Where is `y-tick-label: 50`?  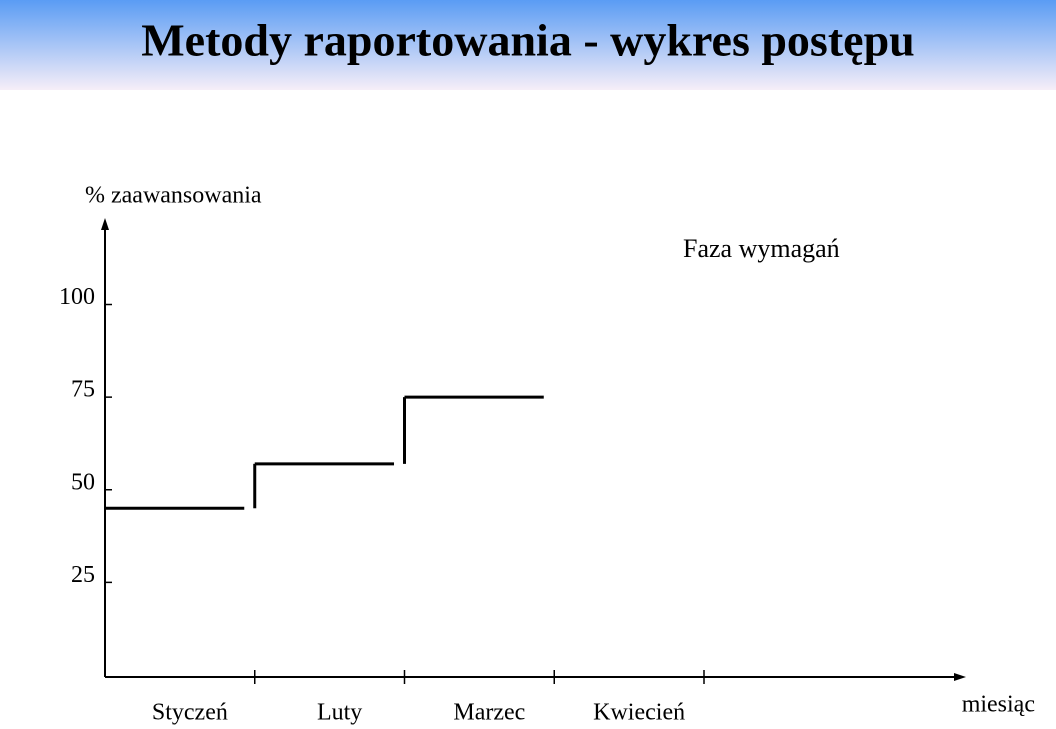
y-tick-label: 50 is located at coordinates (83, 482).